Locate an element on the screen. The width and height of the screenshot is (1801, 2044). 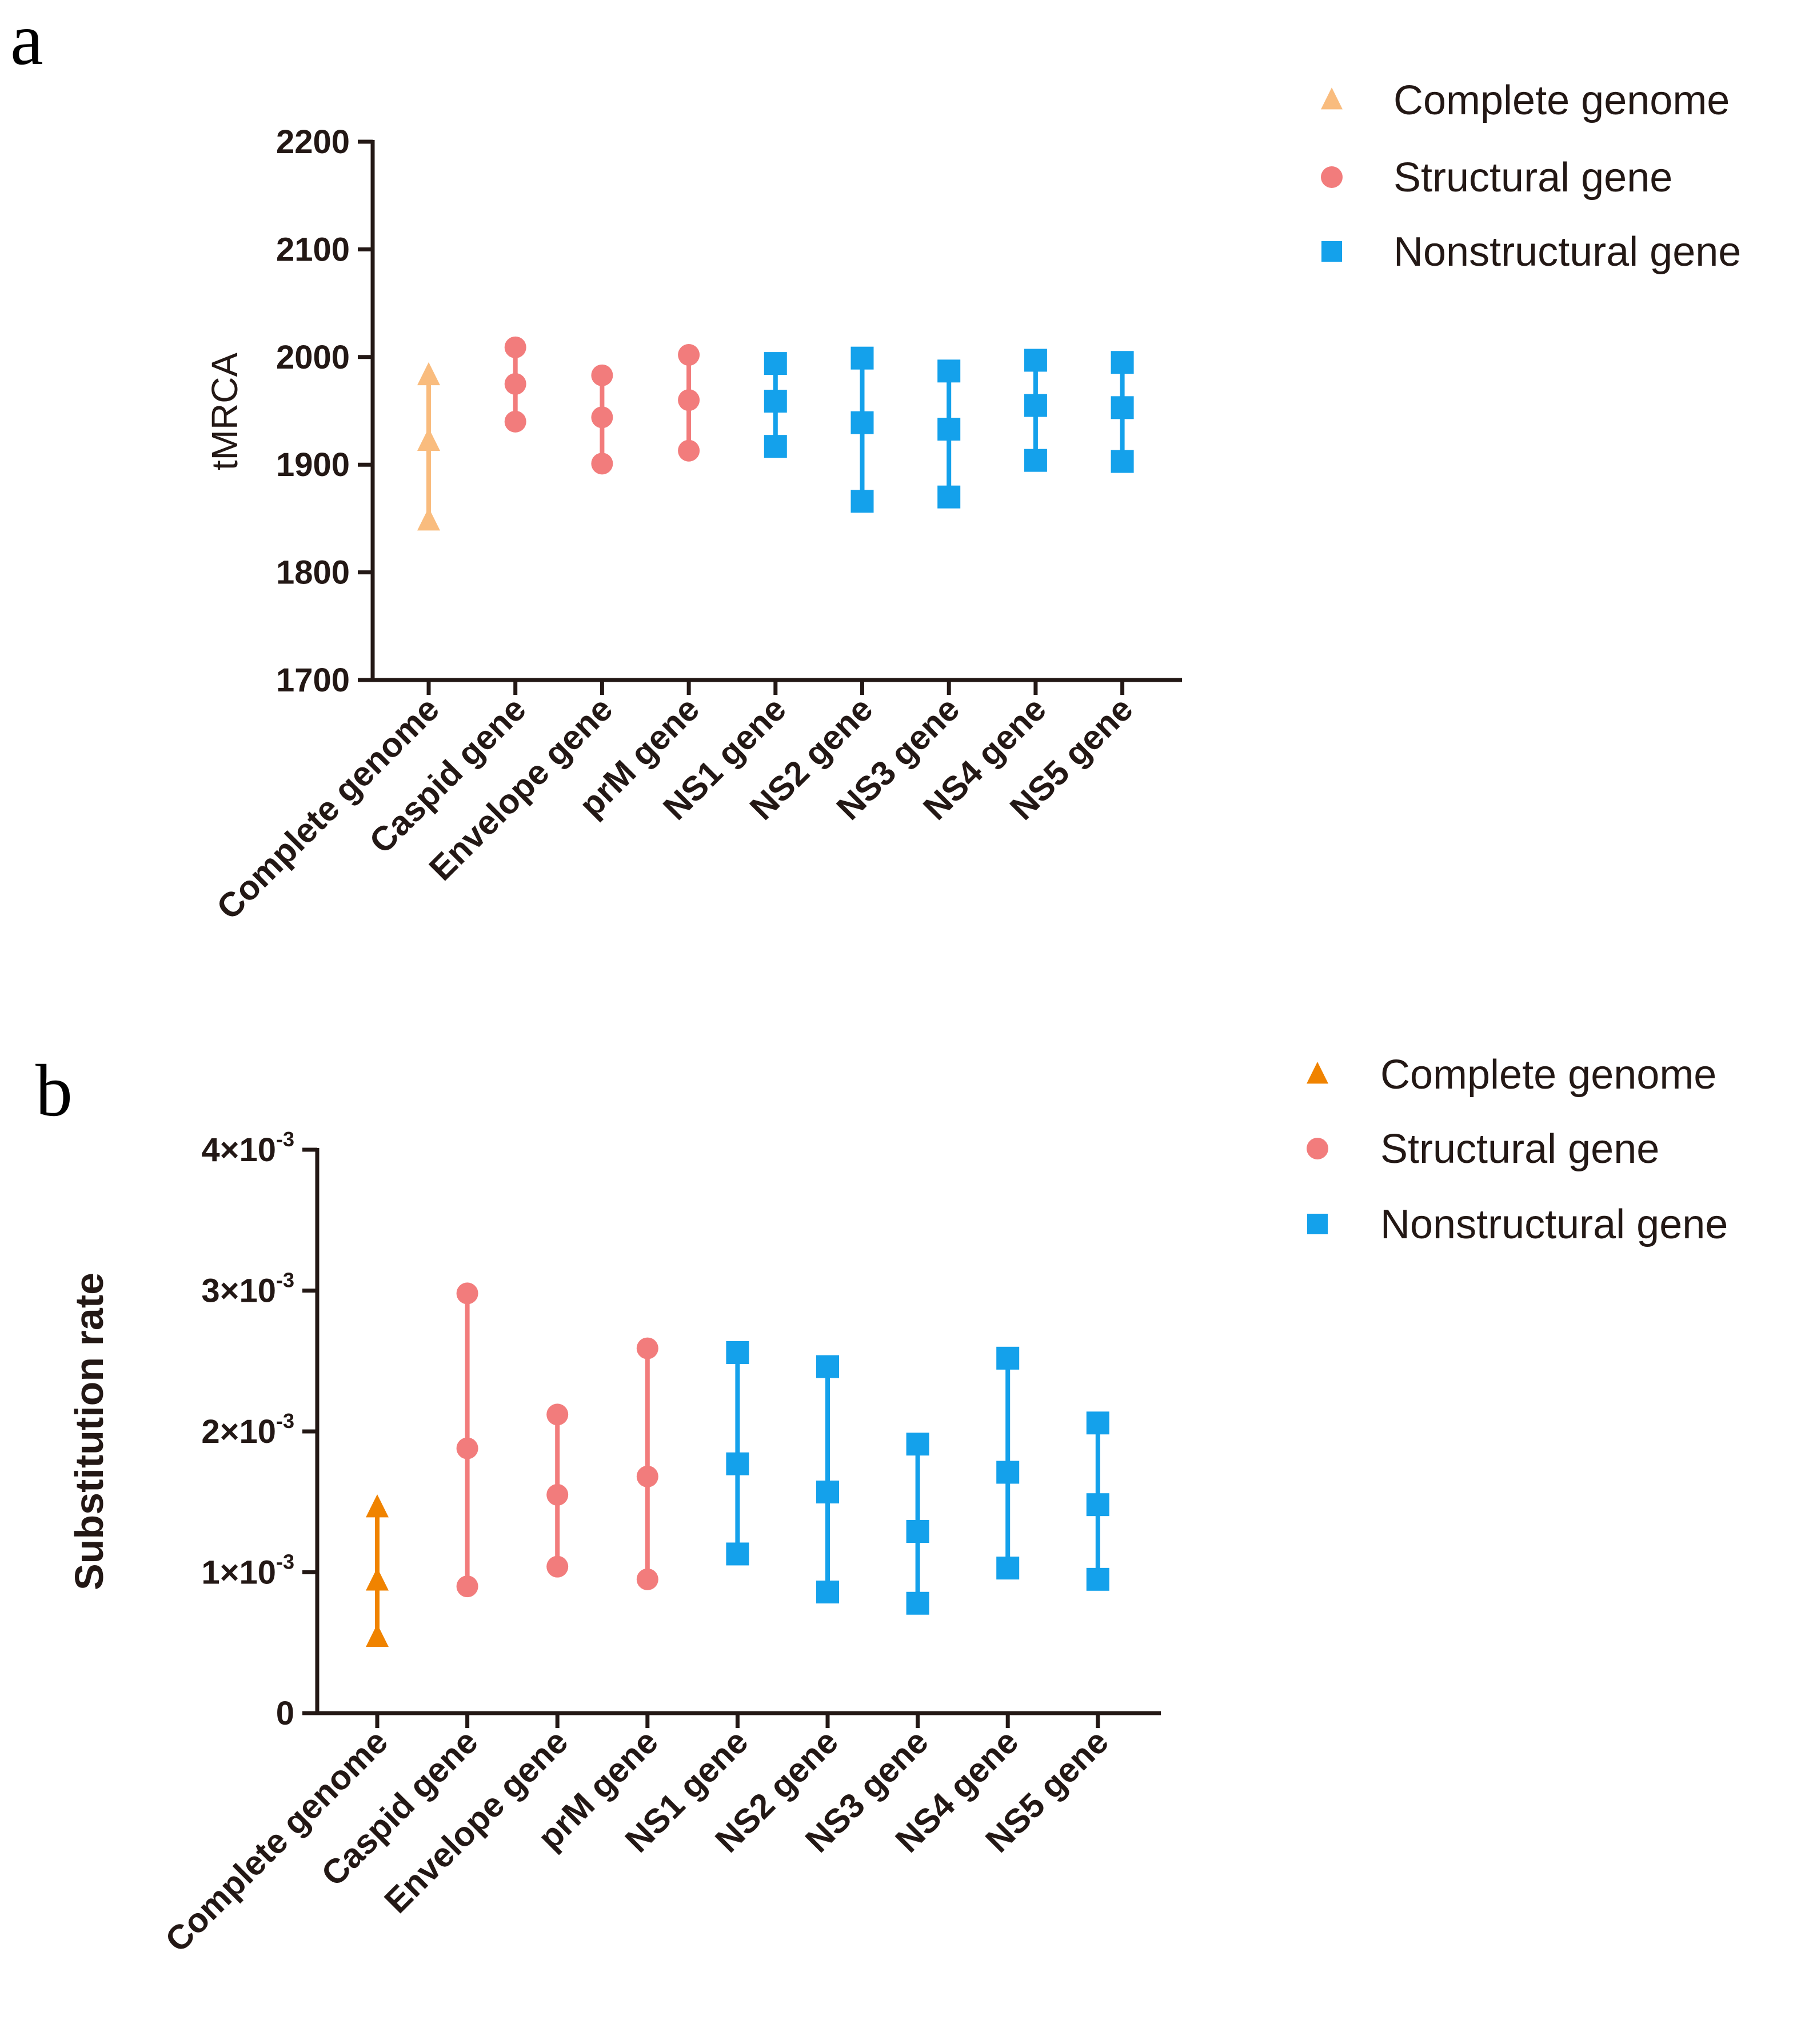
y-tick-label: 2100 is located at coordinates (313, 249).